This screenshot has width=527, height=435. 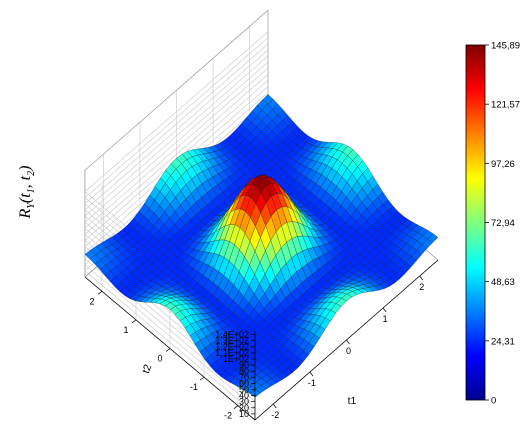 I want to click on z-tick-label: 80, so click(x=244, y=371).